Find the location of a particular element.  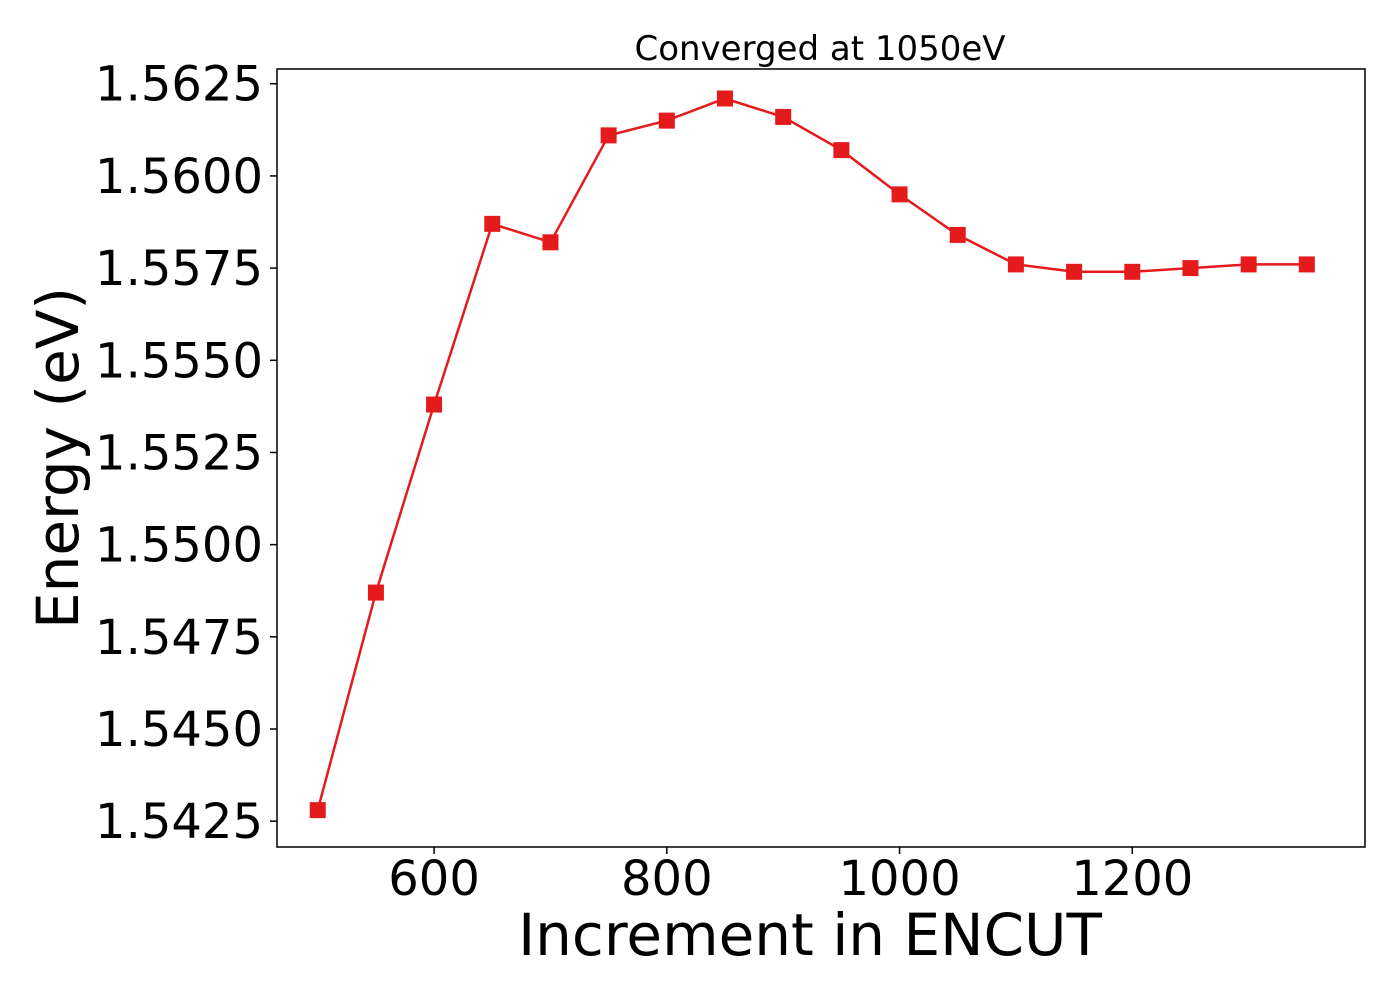

y-tick-label: 1.5550 is located at coordinates (179, 361).